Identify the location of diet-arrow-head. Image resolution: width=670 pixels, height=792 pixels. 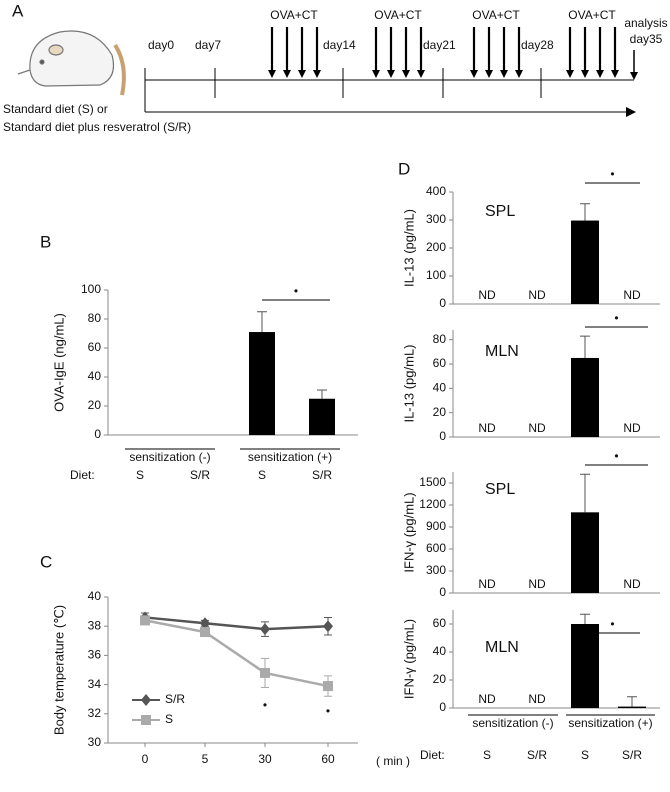
(631, 112).